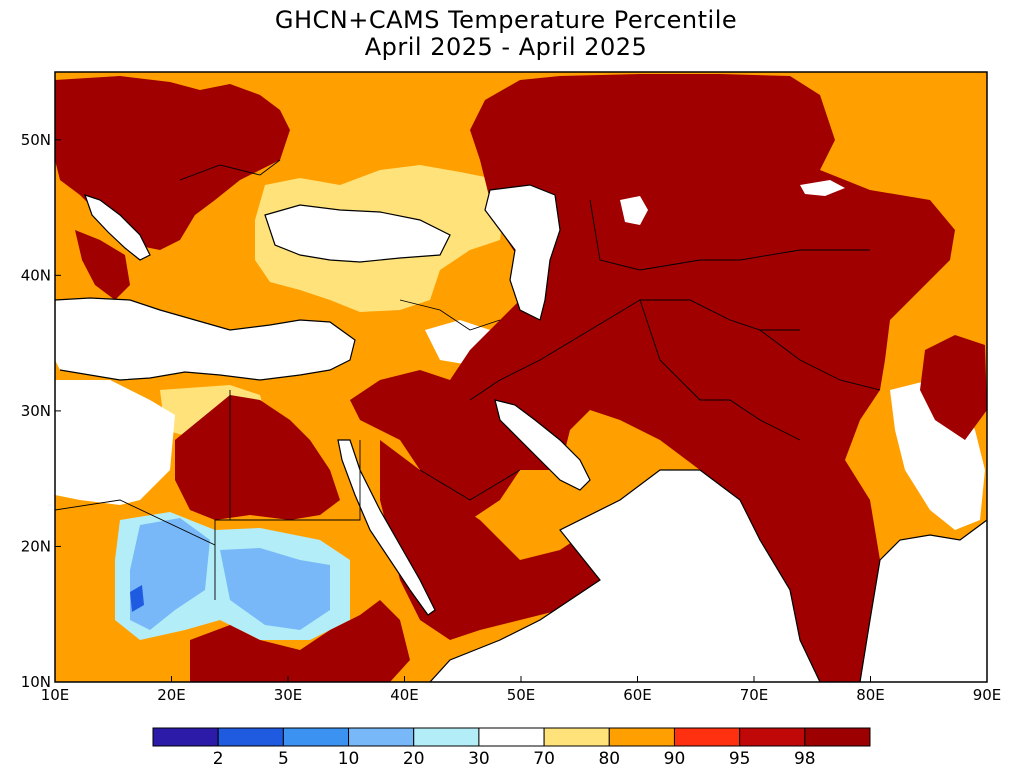 The width and height of the screenshot is (1012, 774). Describe the element at coordinates (137, 598) in the screenshot. I see `blue-region-chad-core` at that location.